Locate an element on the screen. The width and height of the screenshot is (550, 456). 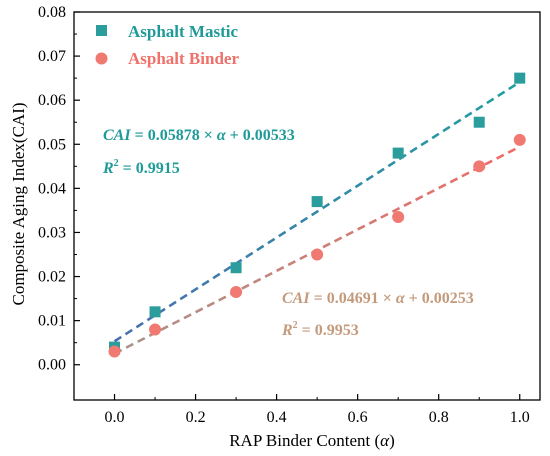
x-axis-title-suffix: ) is located at coordinates (392, 440).